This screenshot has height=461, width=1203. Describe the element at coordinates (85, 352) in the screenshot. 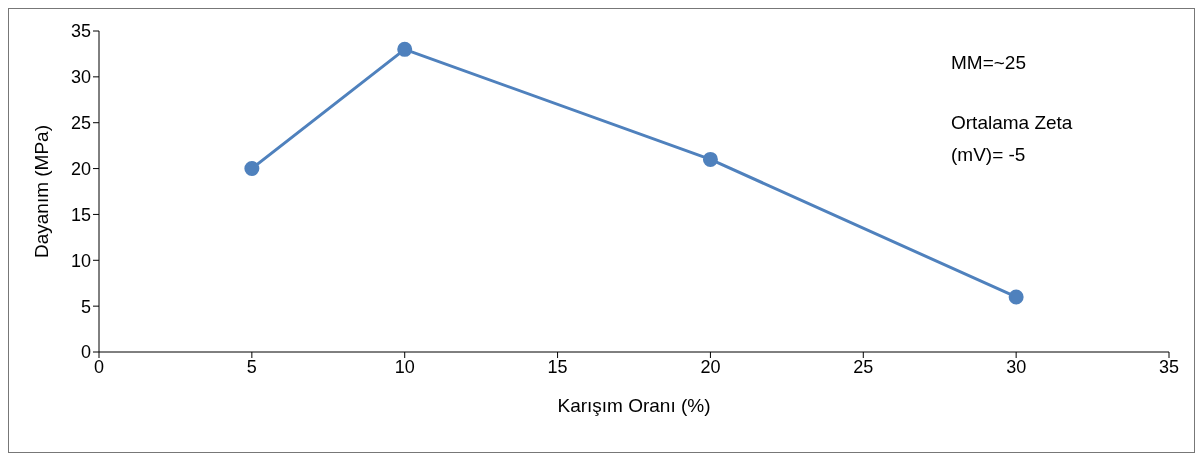

I see `y-tick-label: 0` at that location.